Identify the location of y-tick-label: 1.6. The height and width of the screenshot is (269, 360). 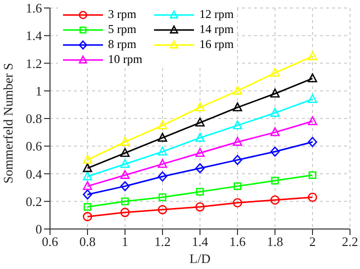
(34, 8).